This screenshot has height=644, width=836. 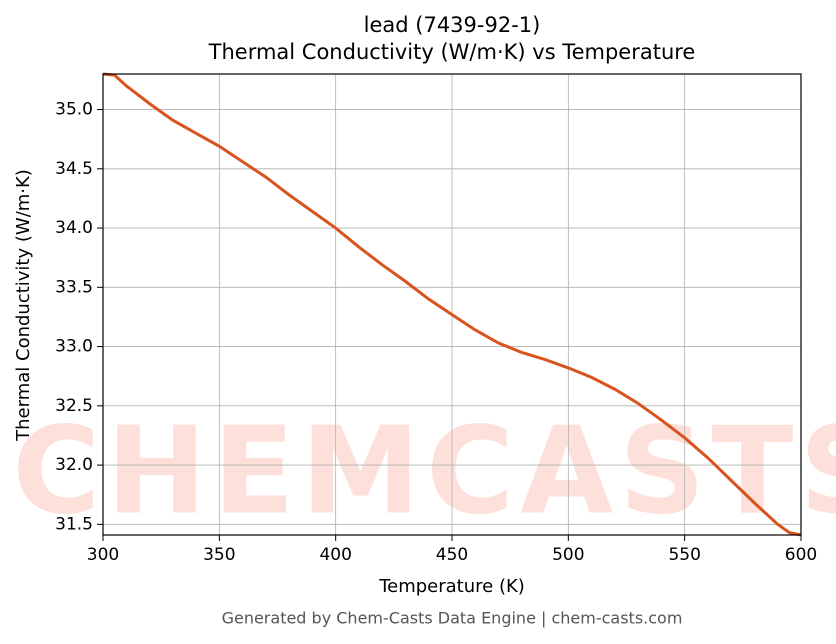 I want to click on chart-title: lead (7439-92-1), so click(x=452, y=25).